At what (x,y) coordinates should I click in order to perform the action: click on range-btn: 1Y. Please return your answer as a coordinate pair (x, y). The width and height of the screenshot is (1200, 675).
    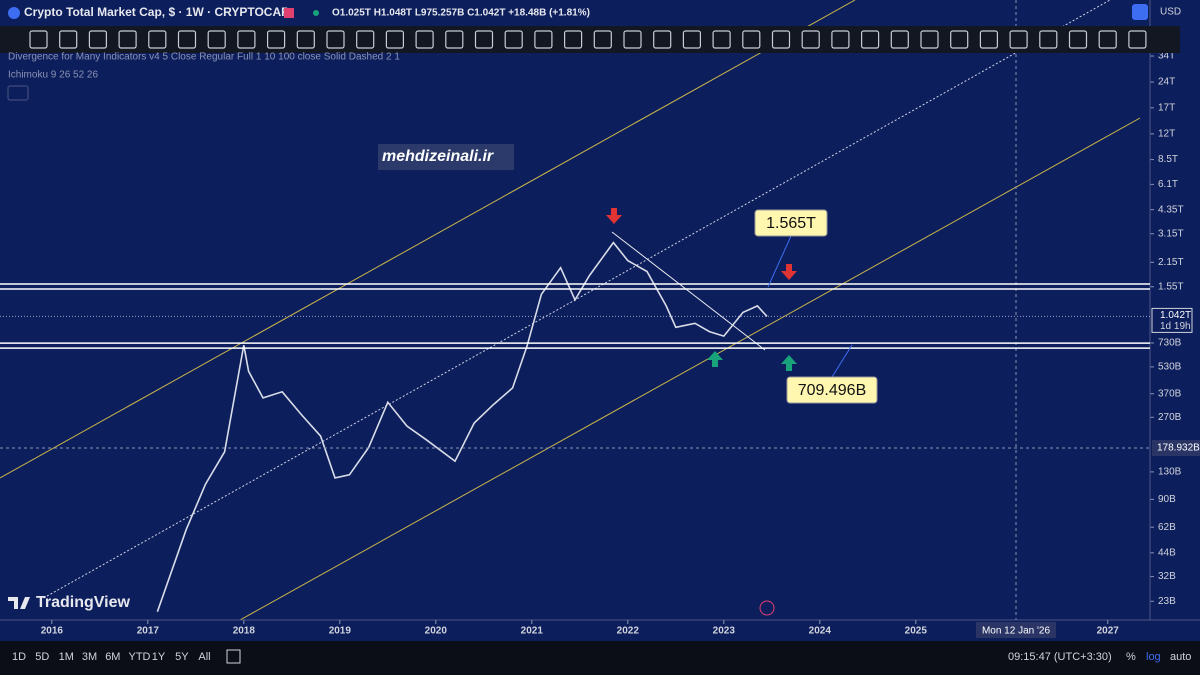
    Looking at the image, I should click on (159, 657).